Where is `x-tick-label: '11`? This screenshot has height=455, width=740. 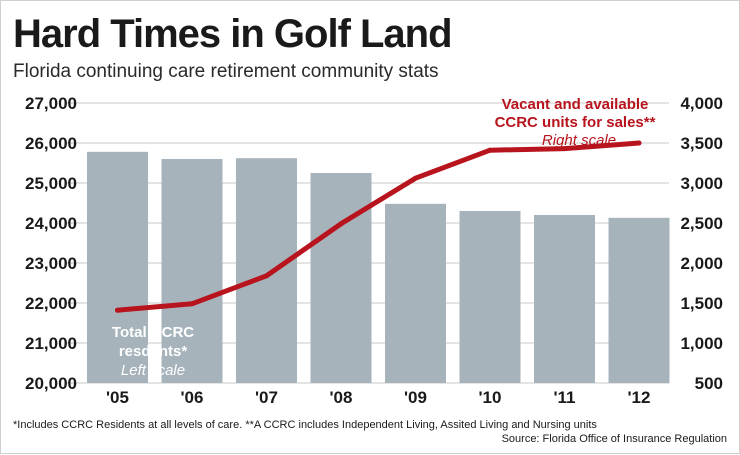
x-tick-label: '11 is located at coordinates (564, 397).